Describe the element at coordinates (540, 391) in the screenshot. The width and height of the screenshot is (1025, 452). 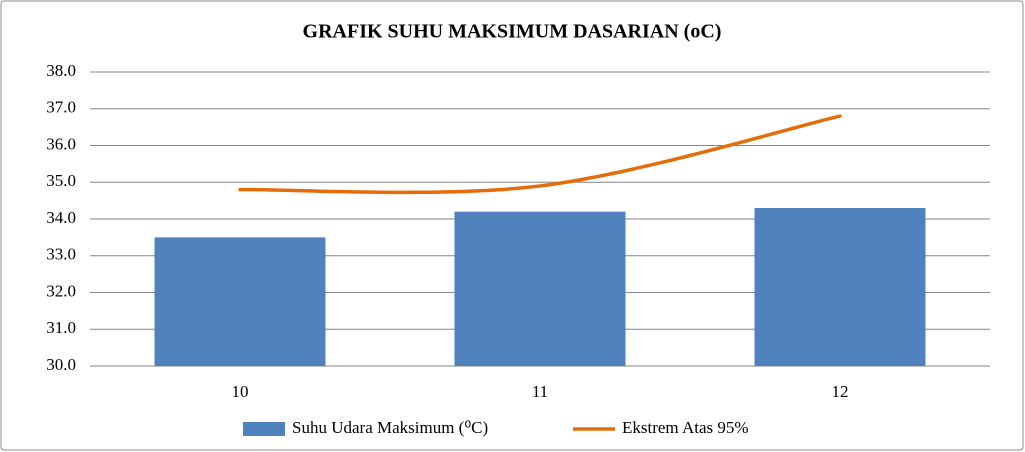
I see `x-tick-label: 11` at that location.